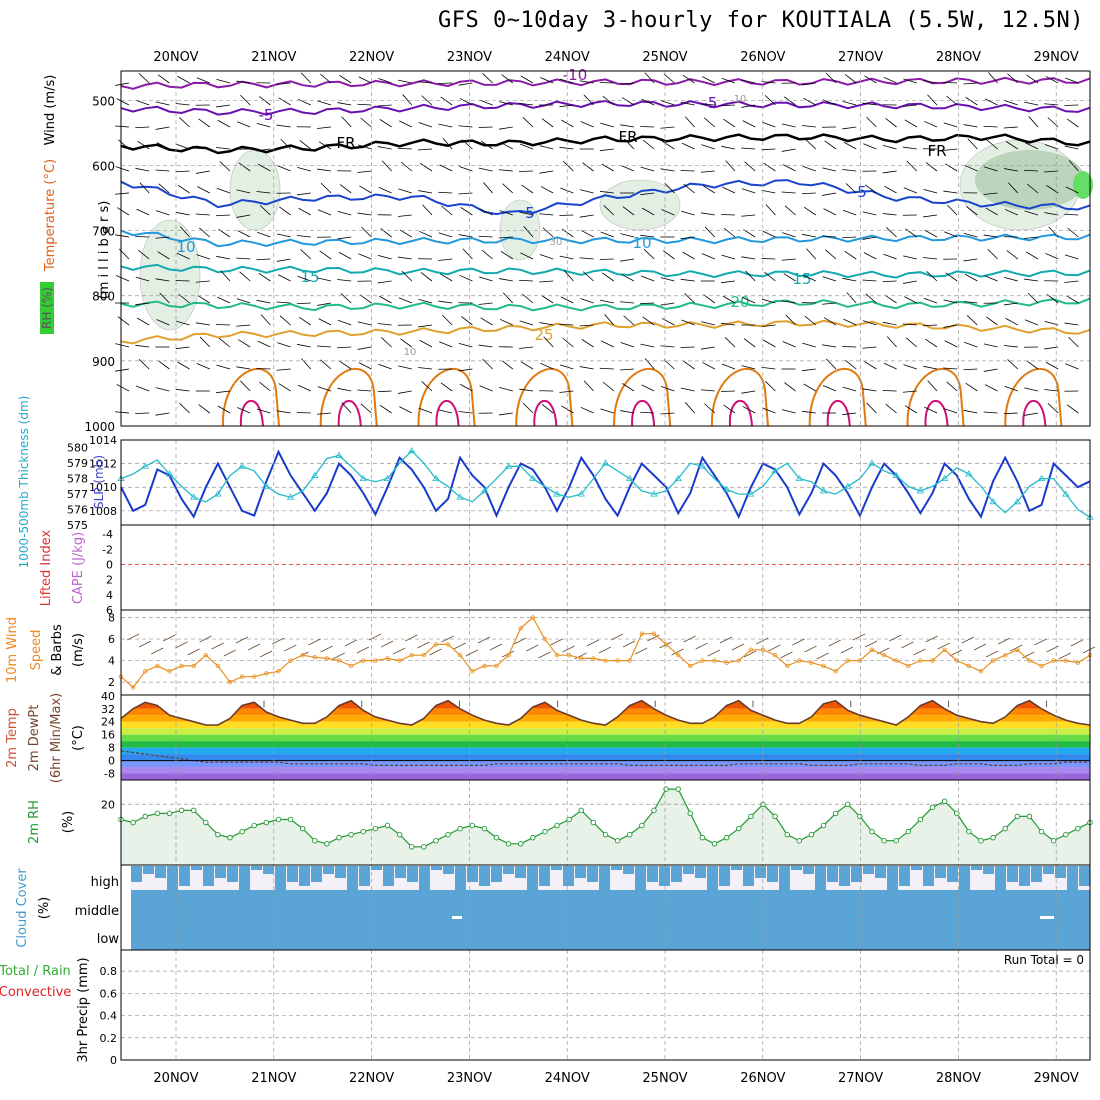 Image resolution: width=1100 pixels, height=1100 pixels. I want to click on ylabel-slp: SLP (mb), so click(99, 482).